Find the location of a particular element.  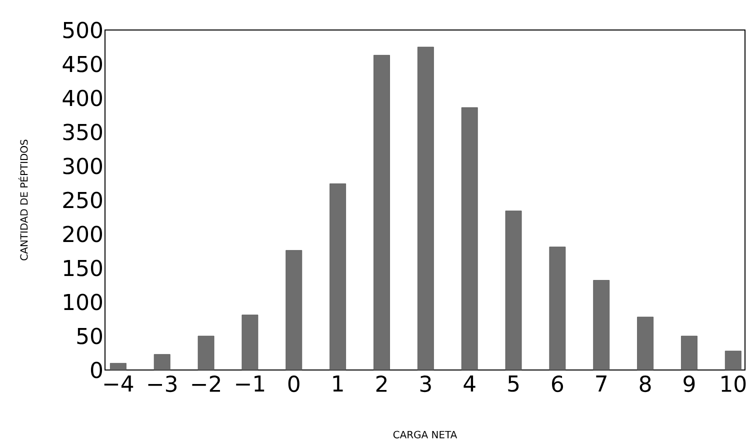

y-axis-title: CANTIDAD DE PÉPTIDOS is located at coordinates (23, 200).